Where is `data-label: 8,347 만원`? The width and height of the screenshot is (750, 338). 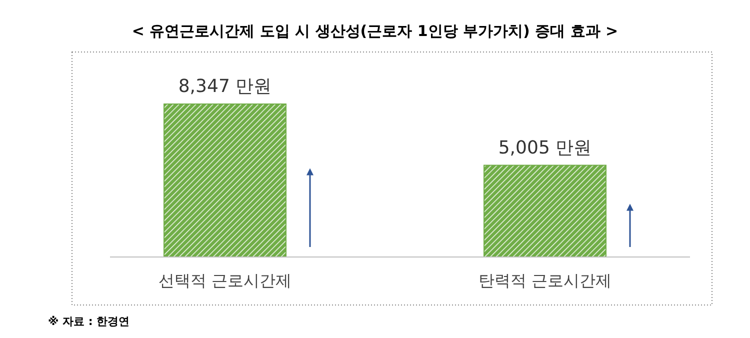
data-label: 8,347 만원 is located at coordinates (225, 86).